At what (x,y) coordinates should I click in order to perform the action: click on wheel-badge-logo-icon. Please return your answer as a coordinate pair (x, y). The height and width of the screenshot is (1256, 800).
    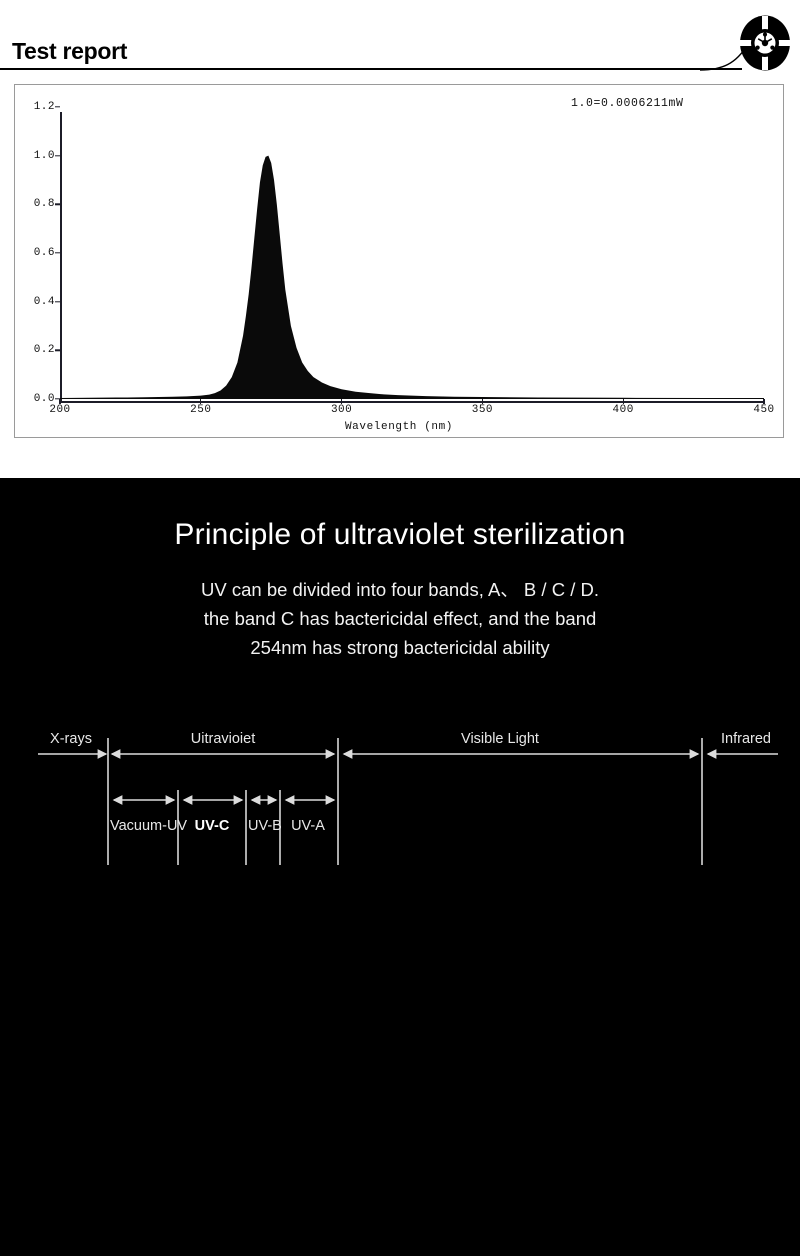
    Looking at the image, I should click on (765, 43).